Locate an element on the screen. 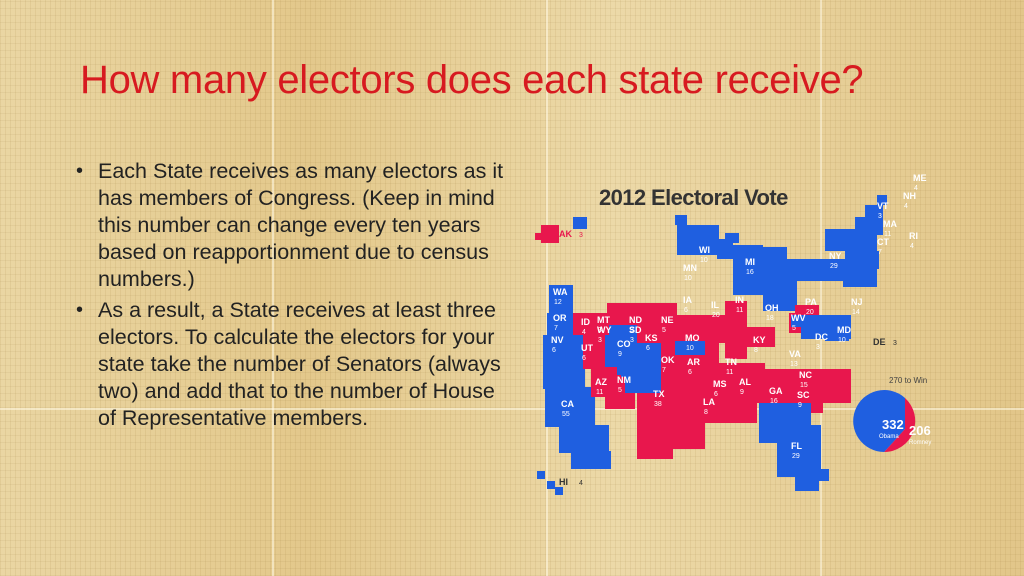 This screenshot has height=576, width=1024. state-abbr-va: VA is located at coordinates (795, 354).